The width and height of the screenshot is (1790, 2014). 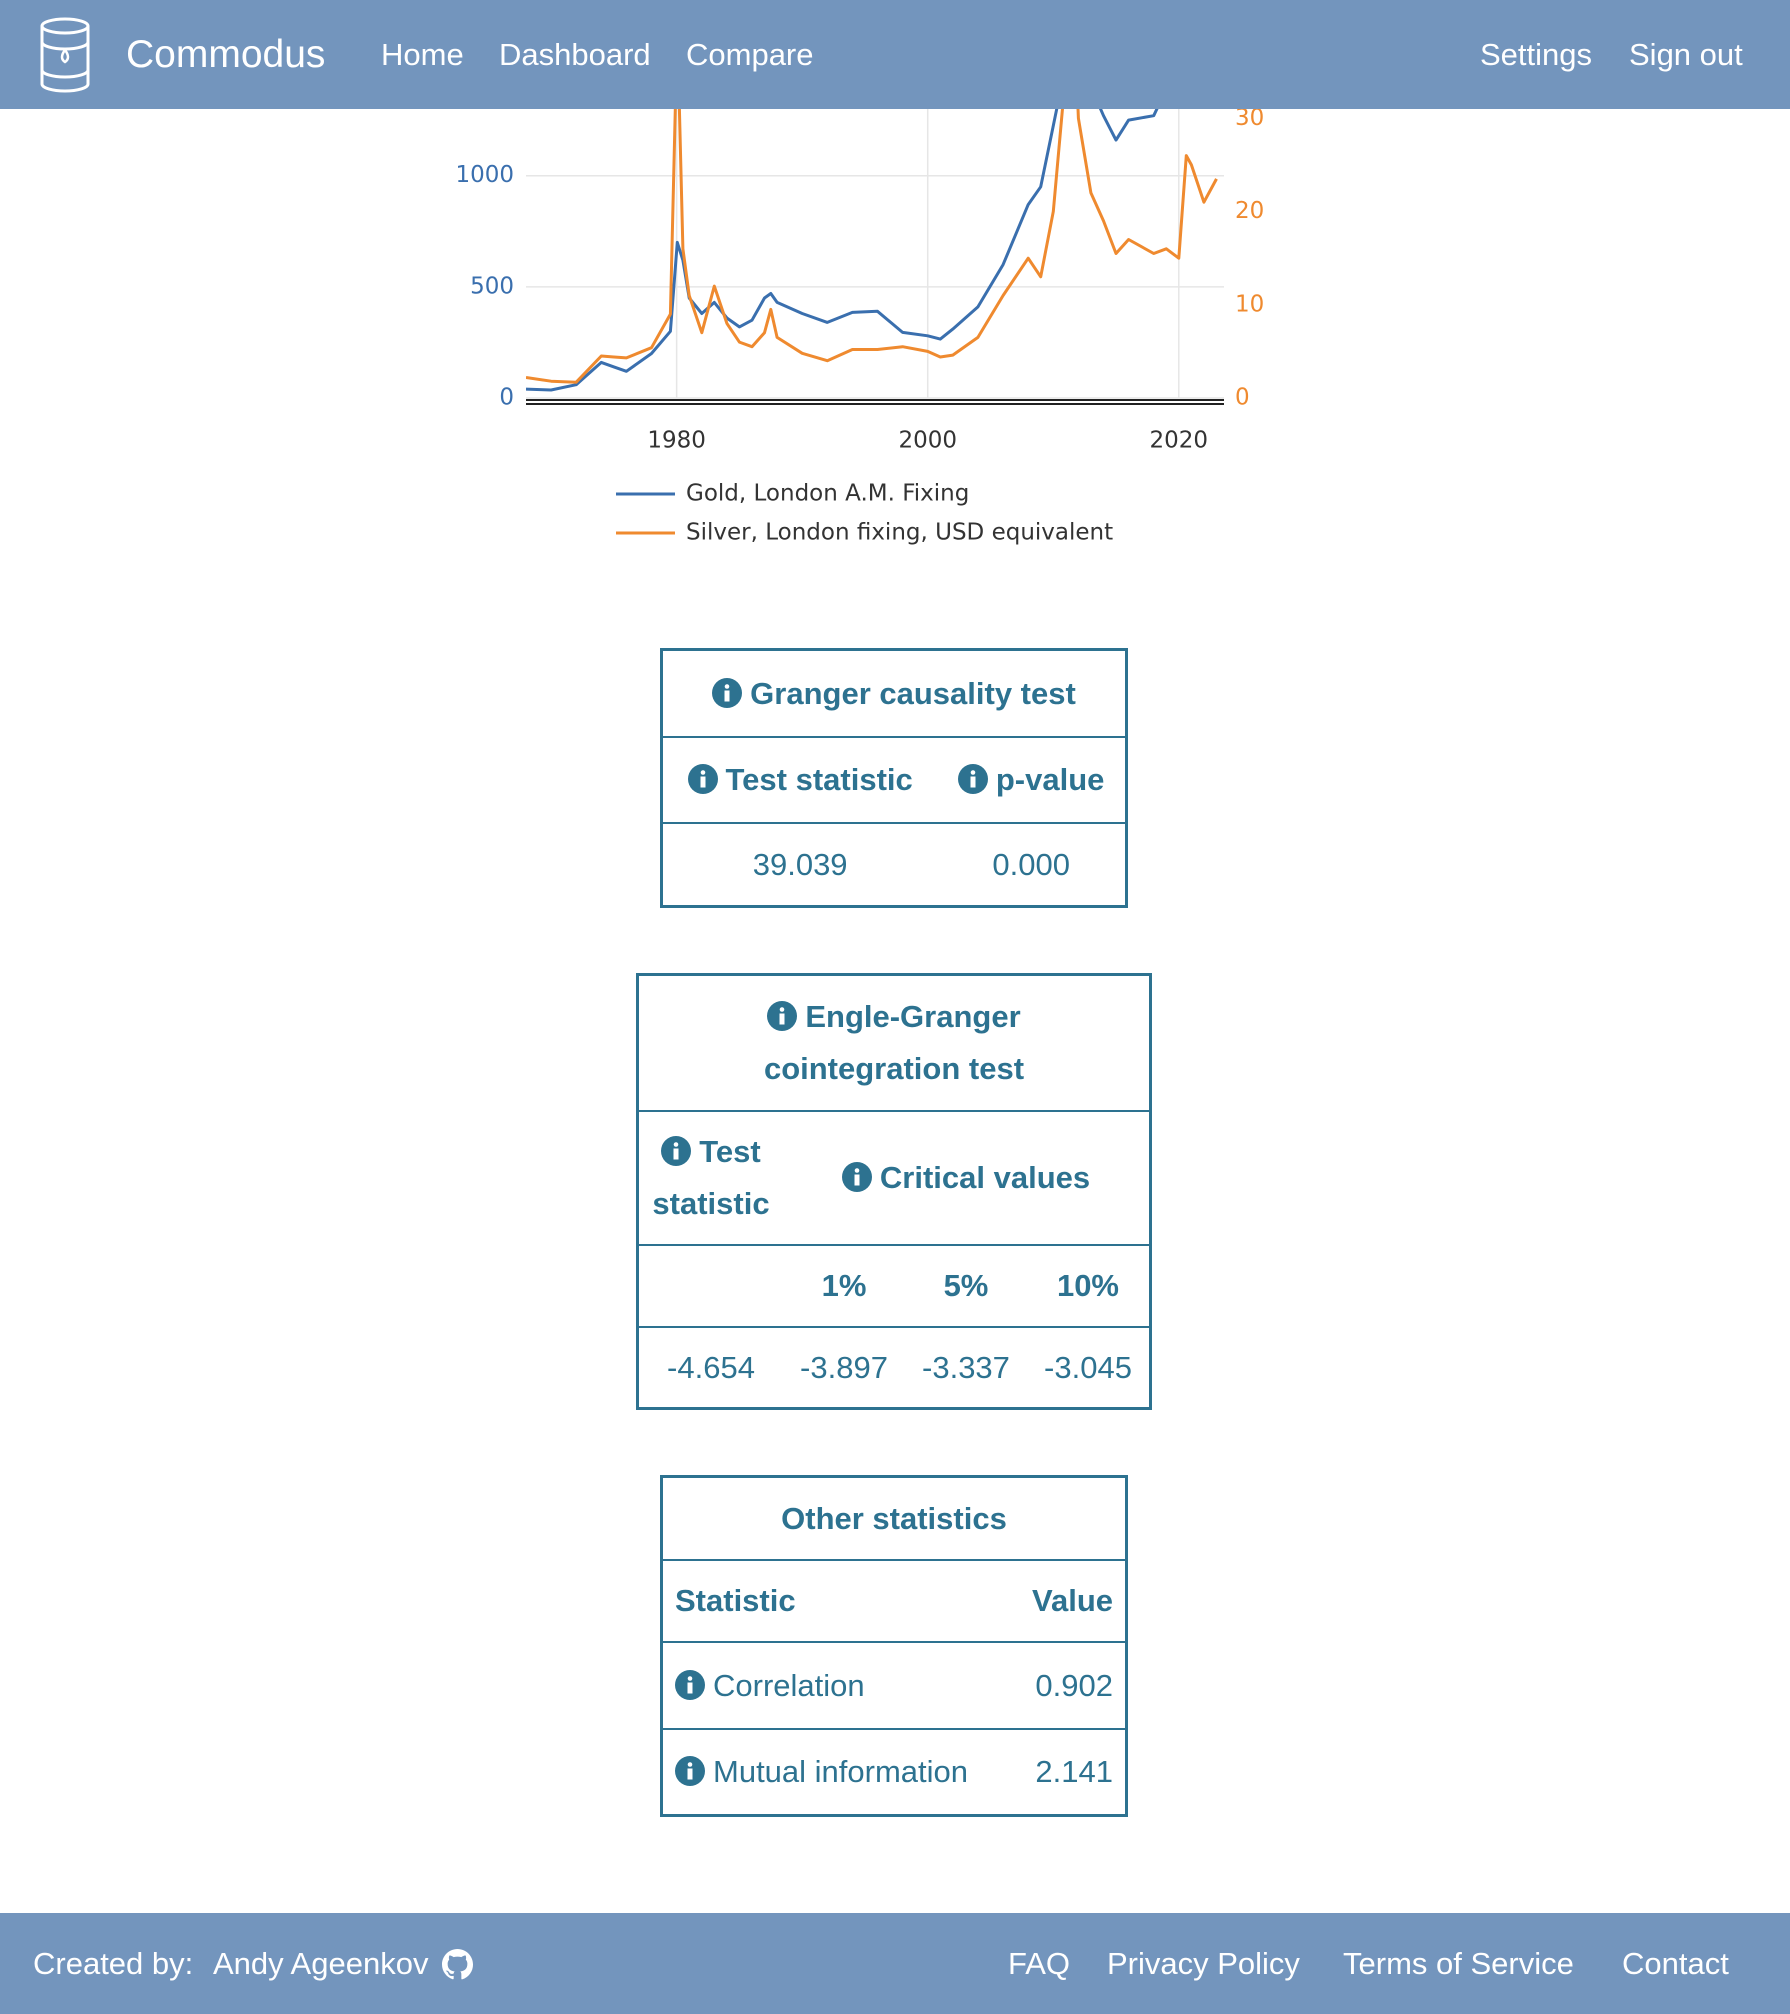 I want to click on level-cell: 1%, so click(x=844, y=1285).